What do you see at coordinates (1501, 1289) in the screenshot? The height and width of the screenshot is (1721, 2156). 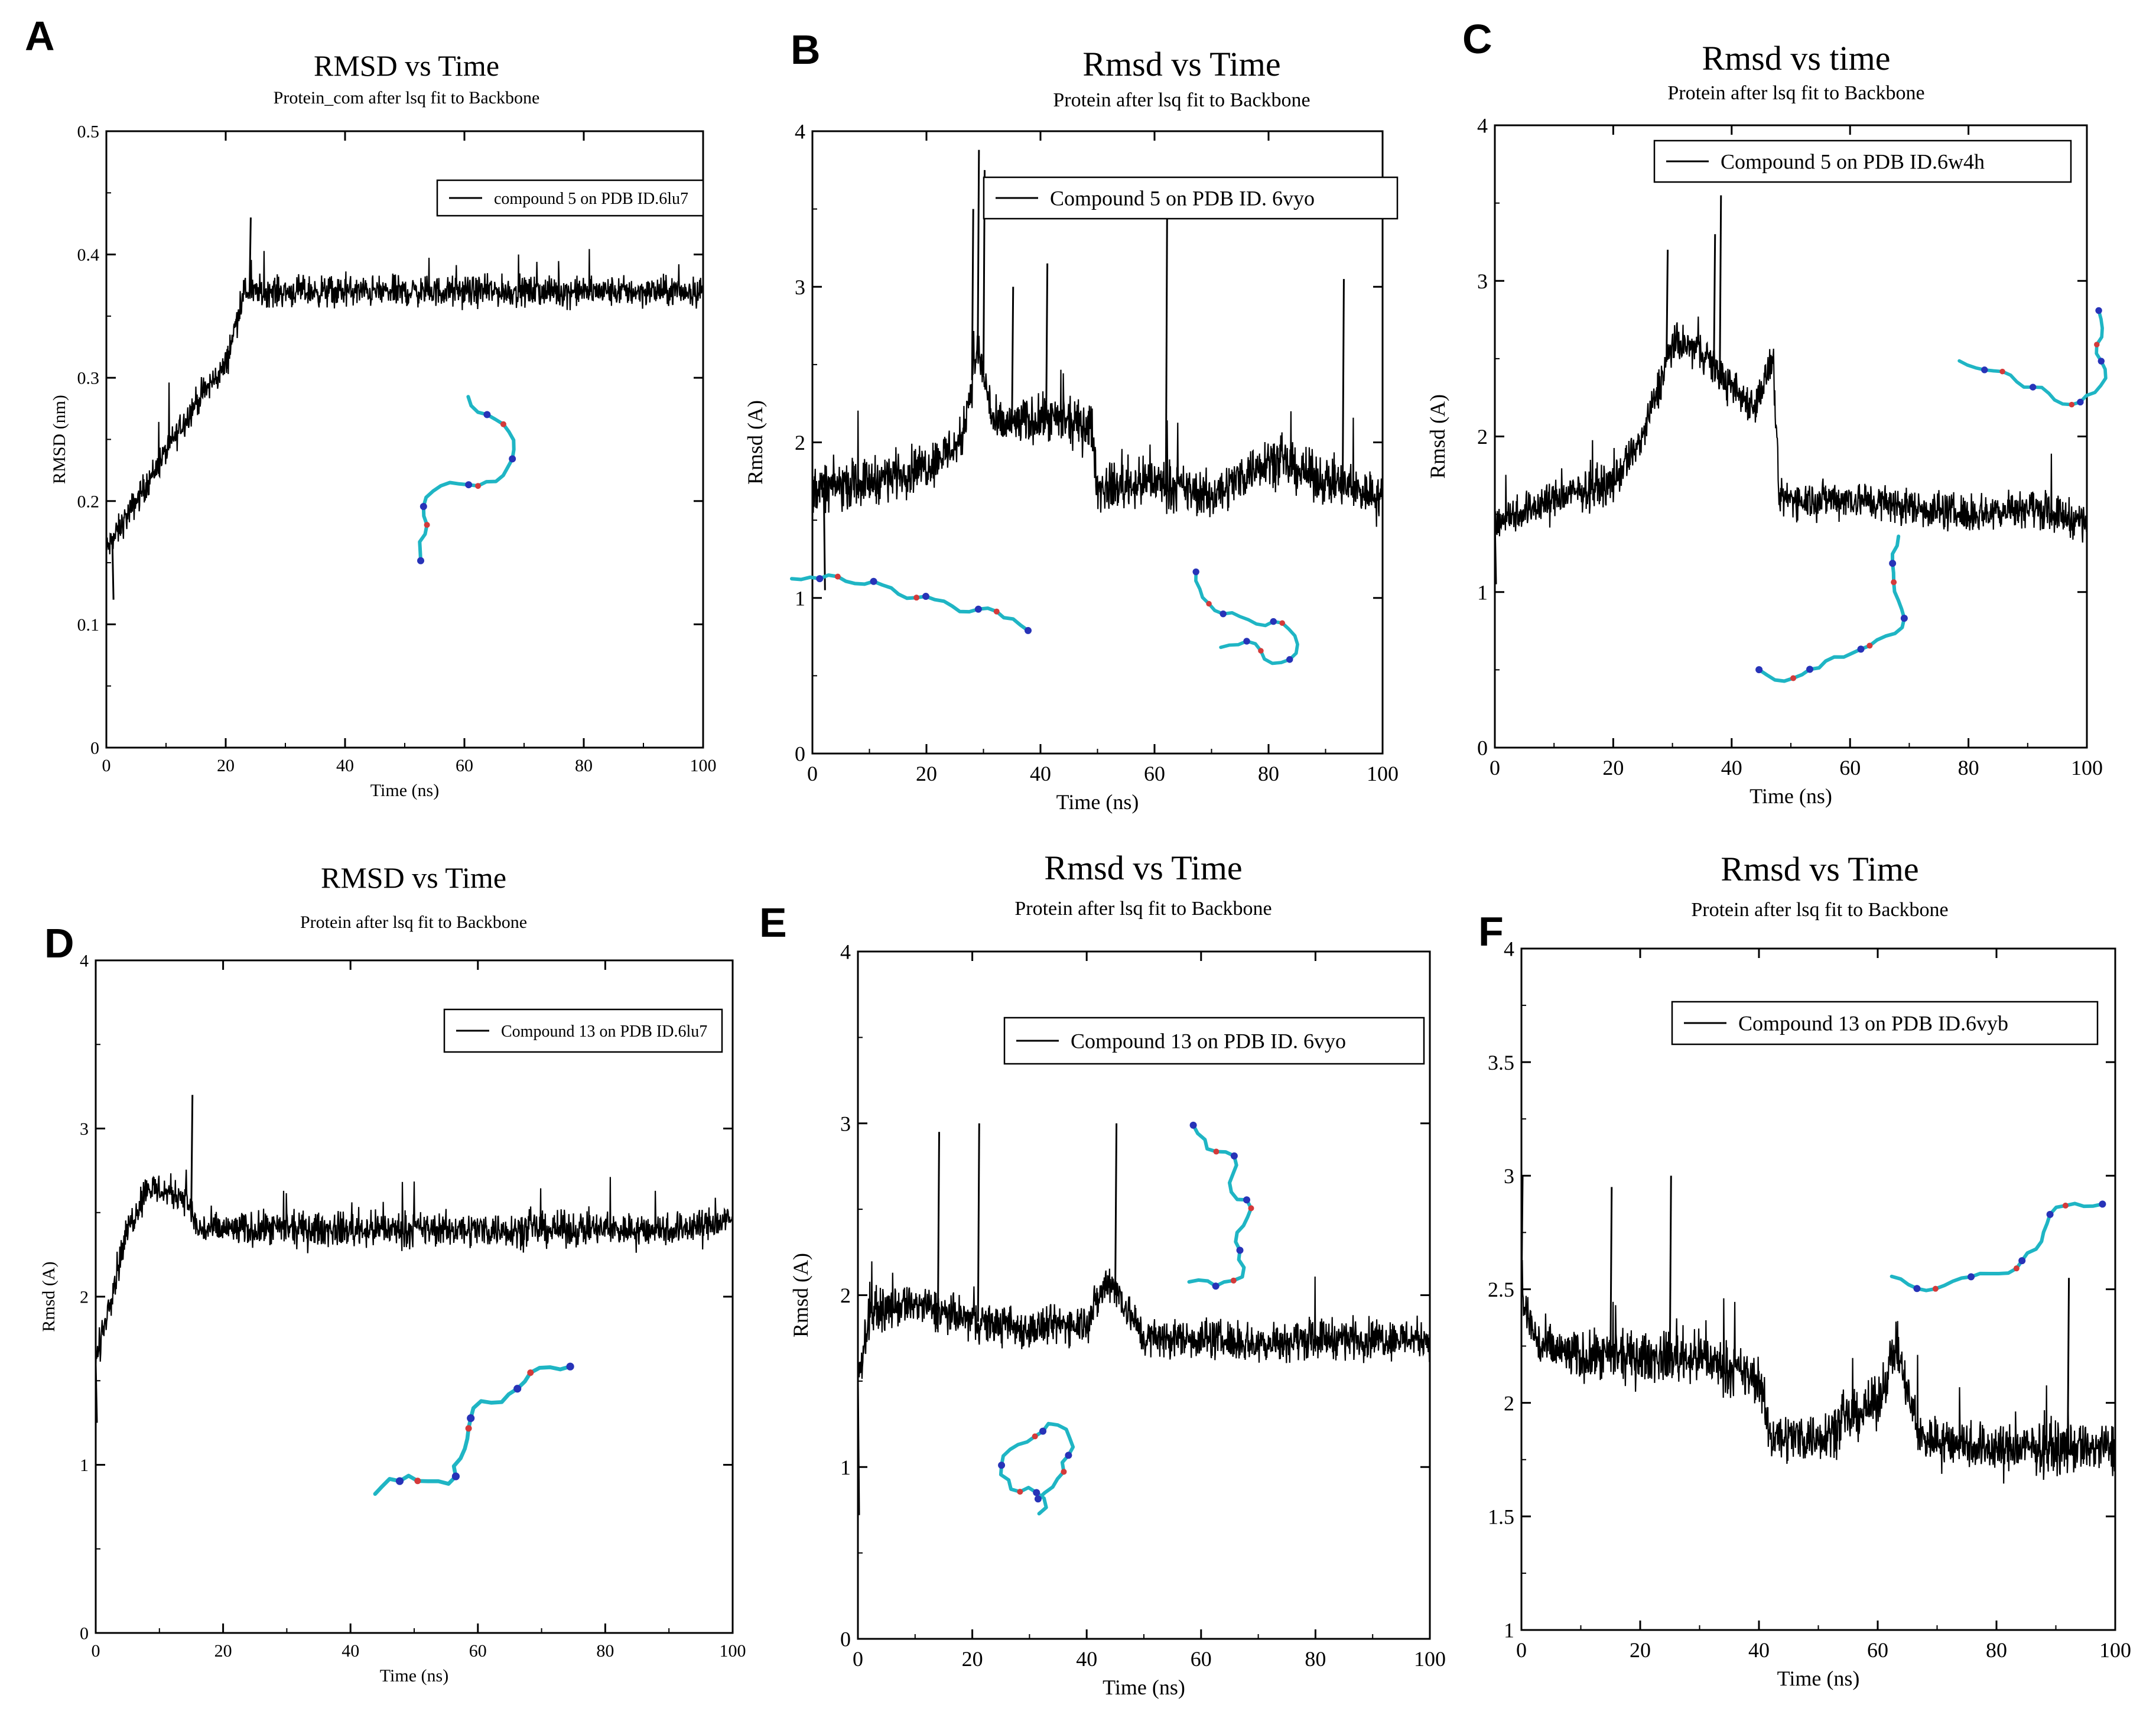 I see `y-tick-label: 2.5` at bounding box center [1501, 1289].